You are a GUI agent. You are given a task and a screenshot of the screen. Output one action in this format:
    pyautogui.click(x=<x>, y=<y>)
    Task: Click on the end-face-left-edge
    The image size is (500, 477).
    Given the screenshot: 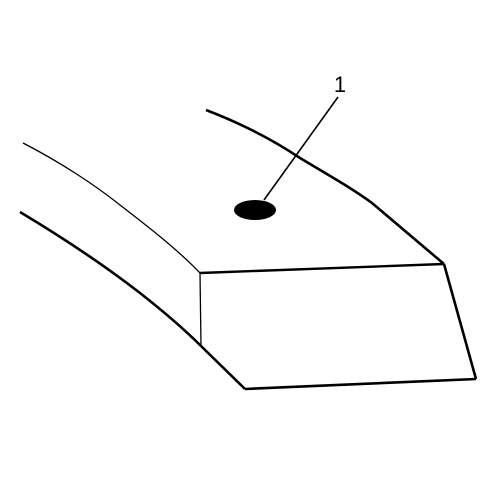 What is the action you would take?
    pyautogui.click(x=200, y=309)
    